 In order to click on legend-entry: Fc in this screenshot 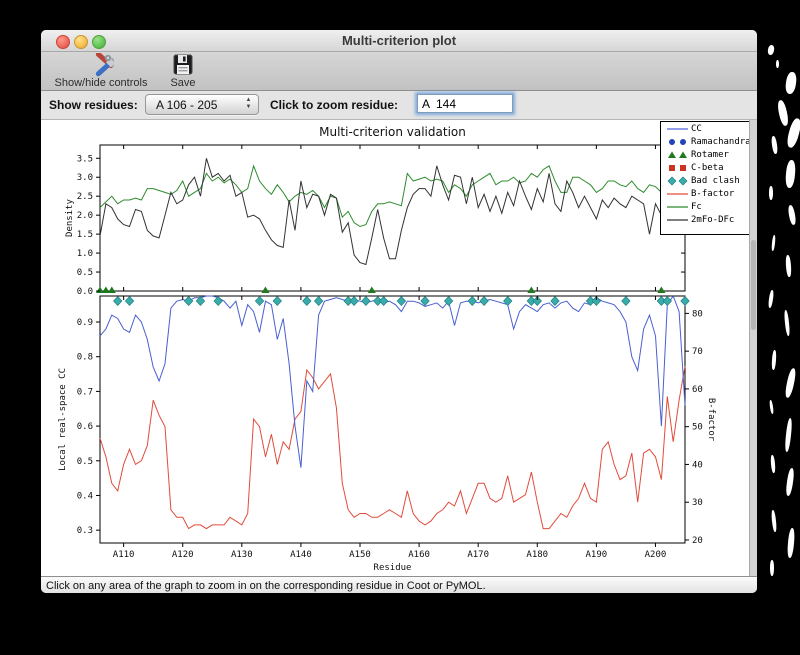, I will do `click(706, 206)`.